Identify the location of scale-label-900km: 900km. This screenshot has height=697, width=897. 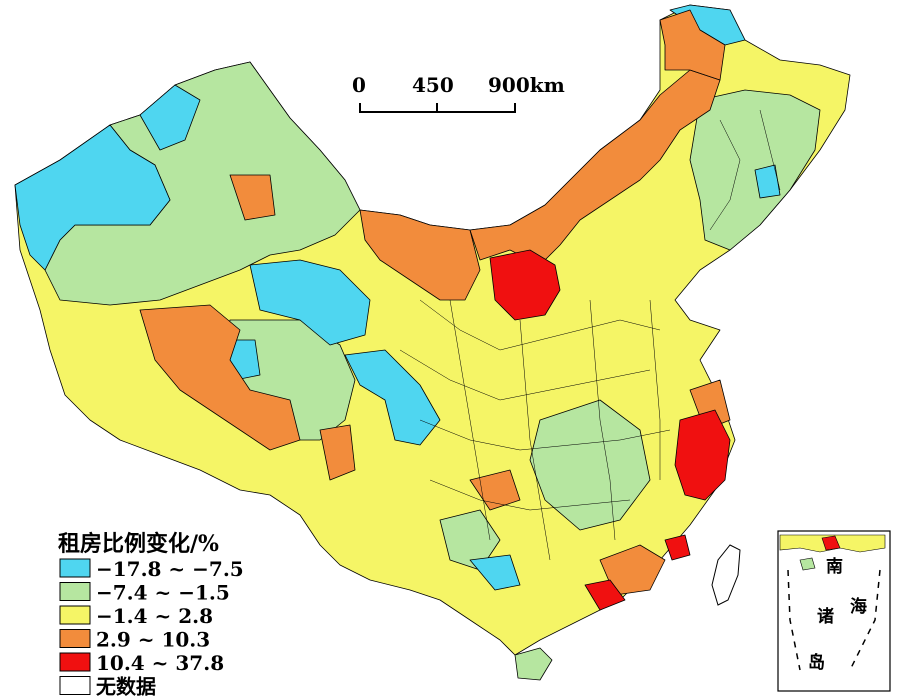
(526, 85).